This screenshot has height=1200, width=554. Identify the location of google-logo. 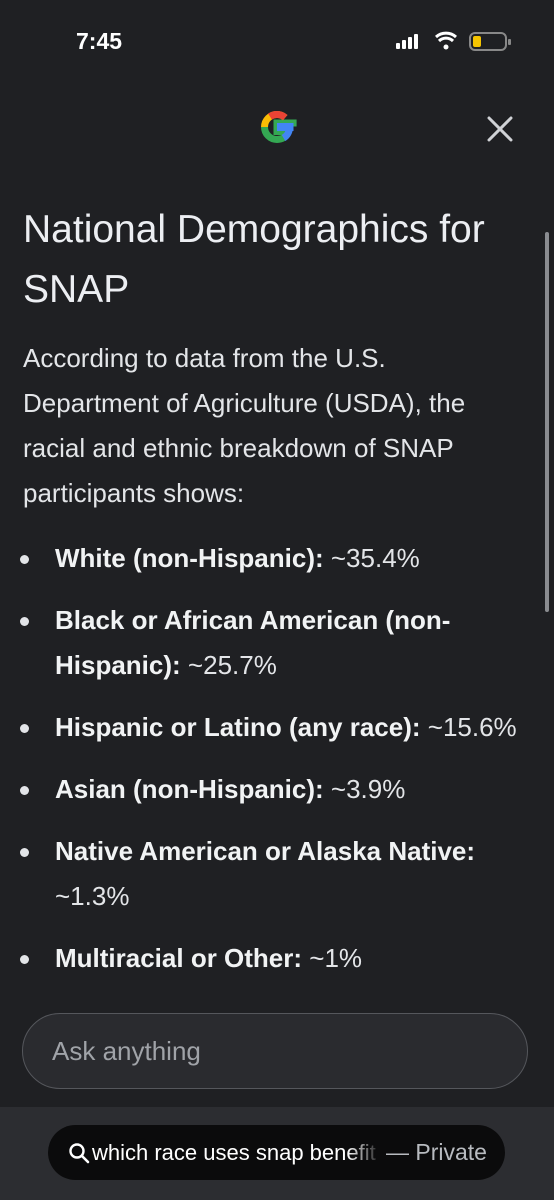
(279, 127).